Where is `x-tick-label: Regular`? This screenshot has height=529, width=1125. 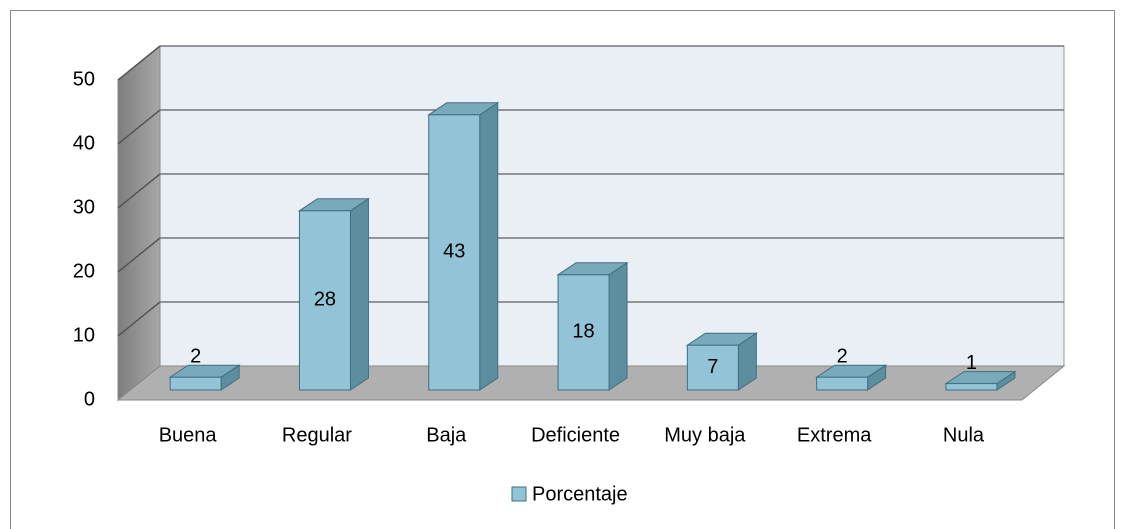 x-tick-label: Regular is located at coordinates (317, 435).